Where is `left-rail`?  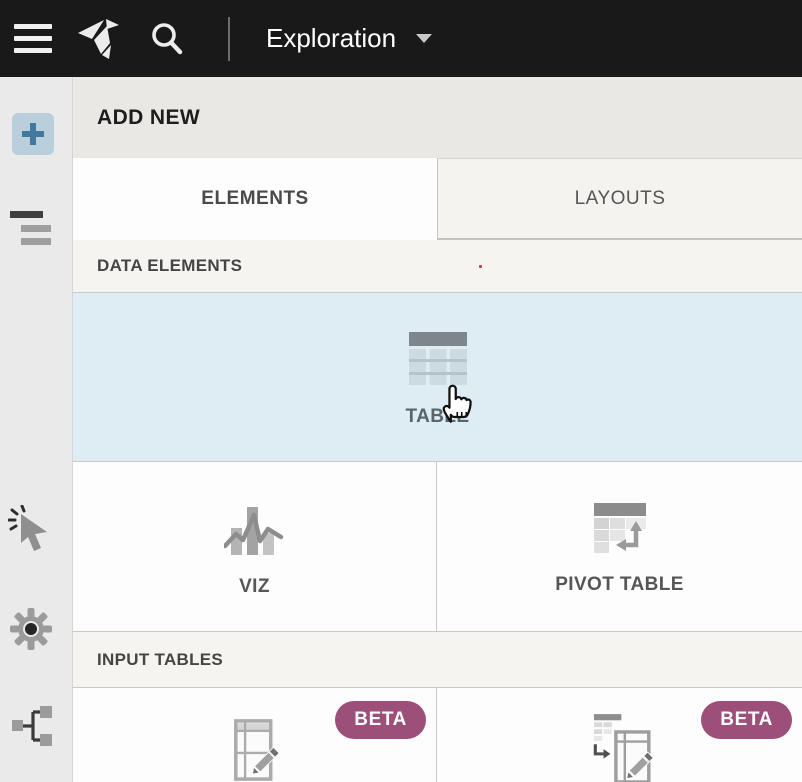
left-rail is located at coordinates (36, 429).